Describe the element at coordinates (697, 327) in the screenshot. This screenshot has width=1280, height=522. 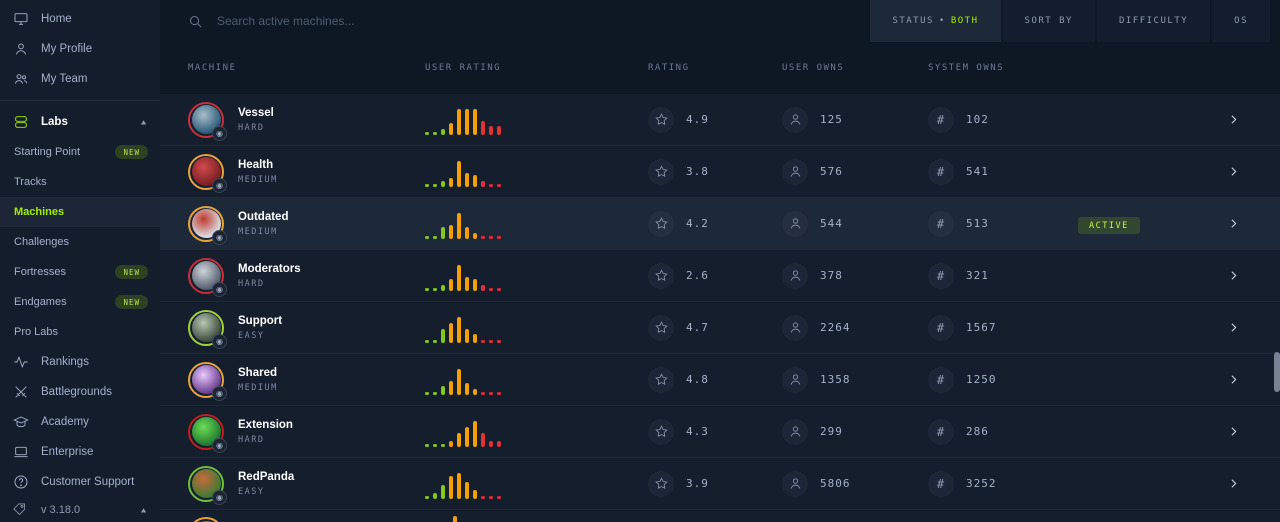
I see `machine-rating: 4.7` at that location.